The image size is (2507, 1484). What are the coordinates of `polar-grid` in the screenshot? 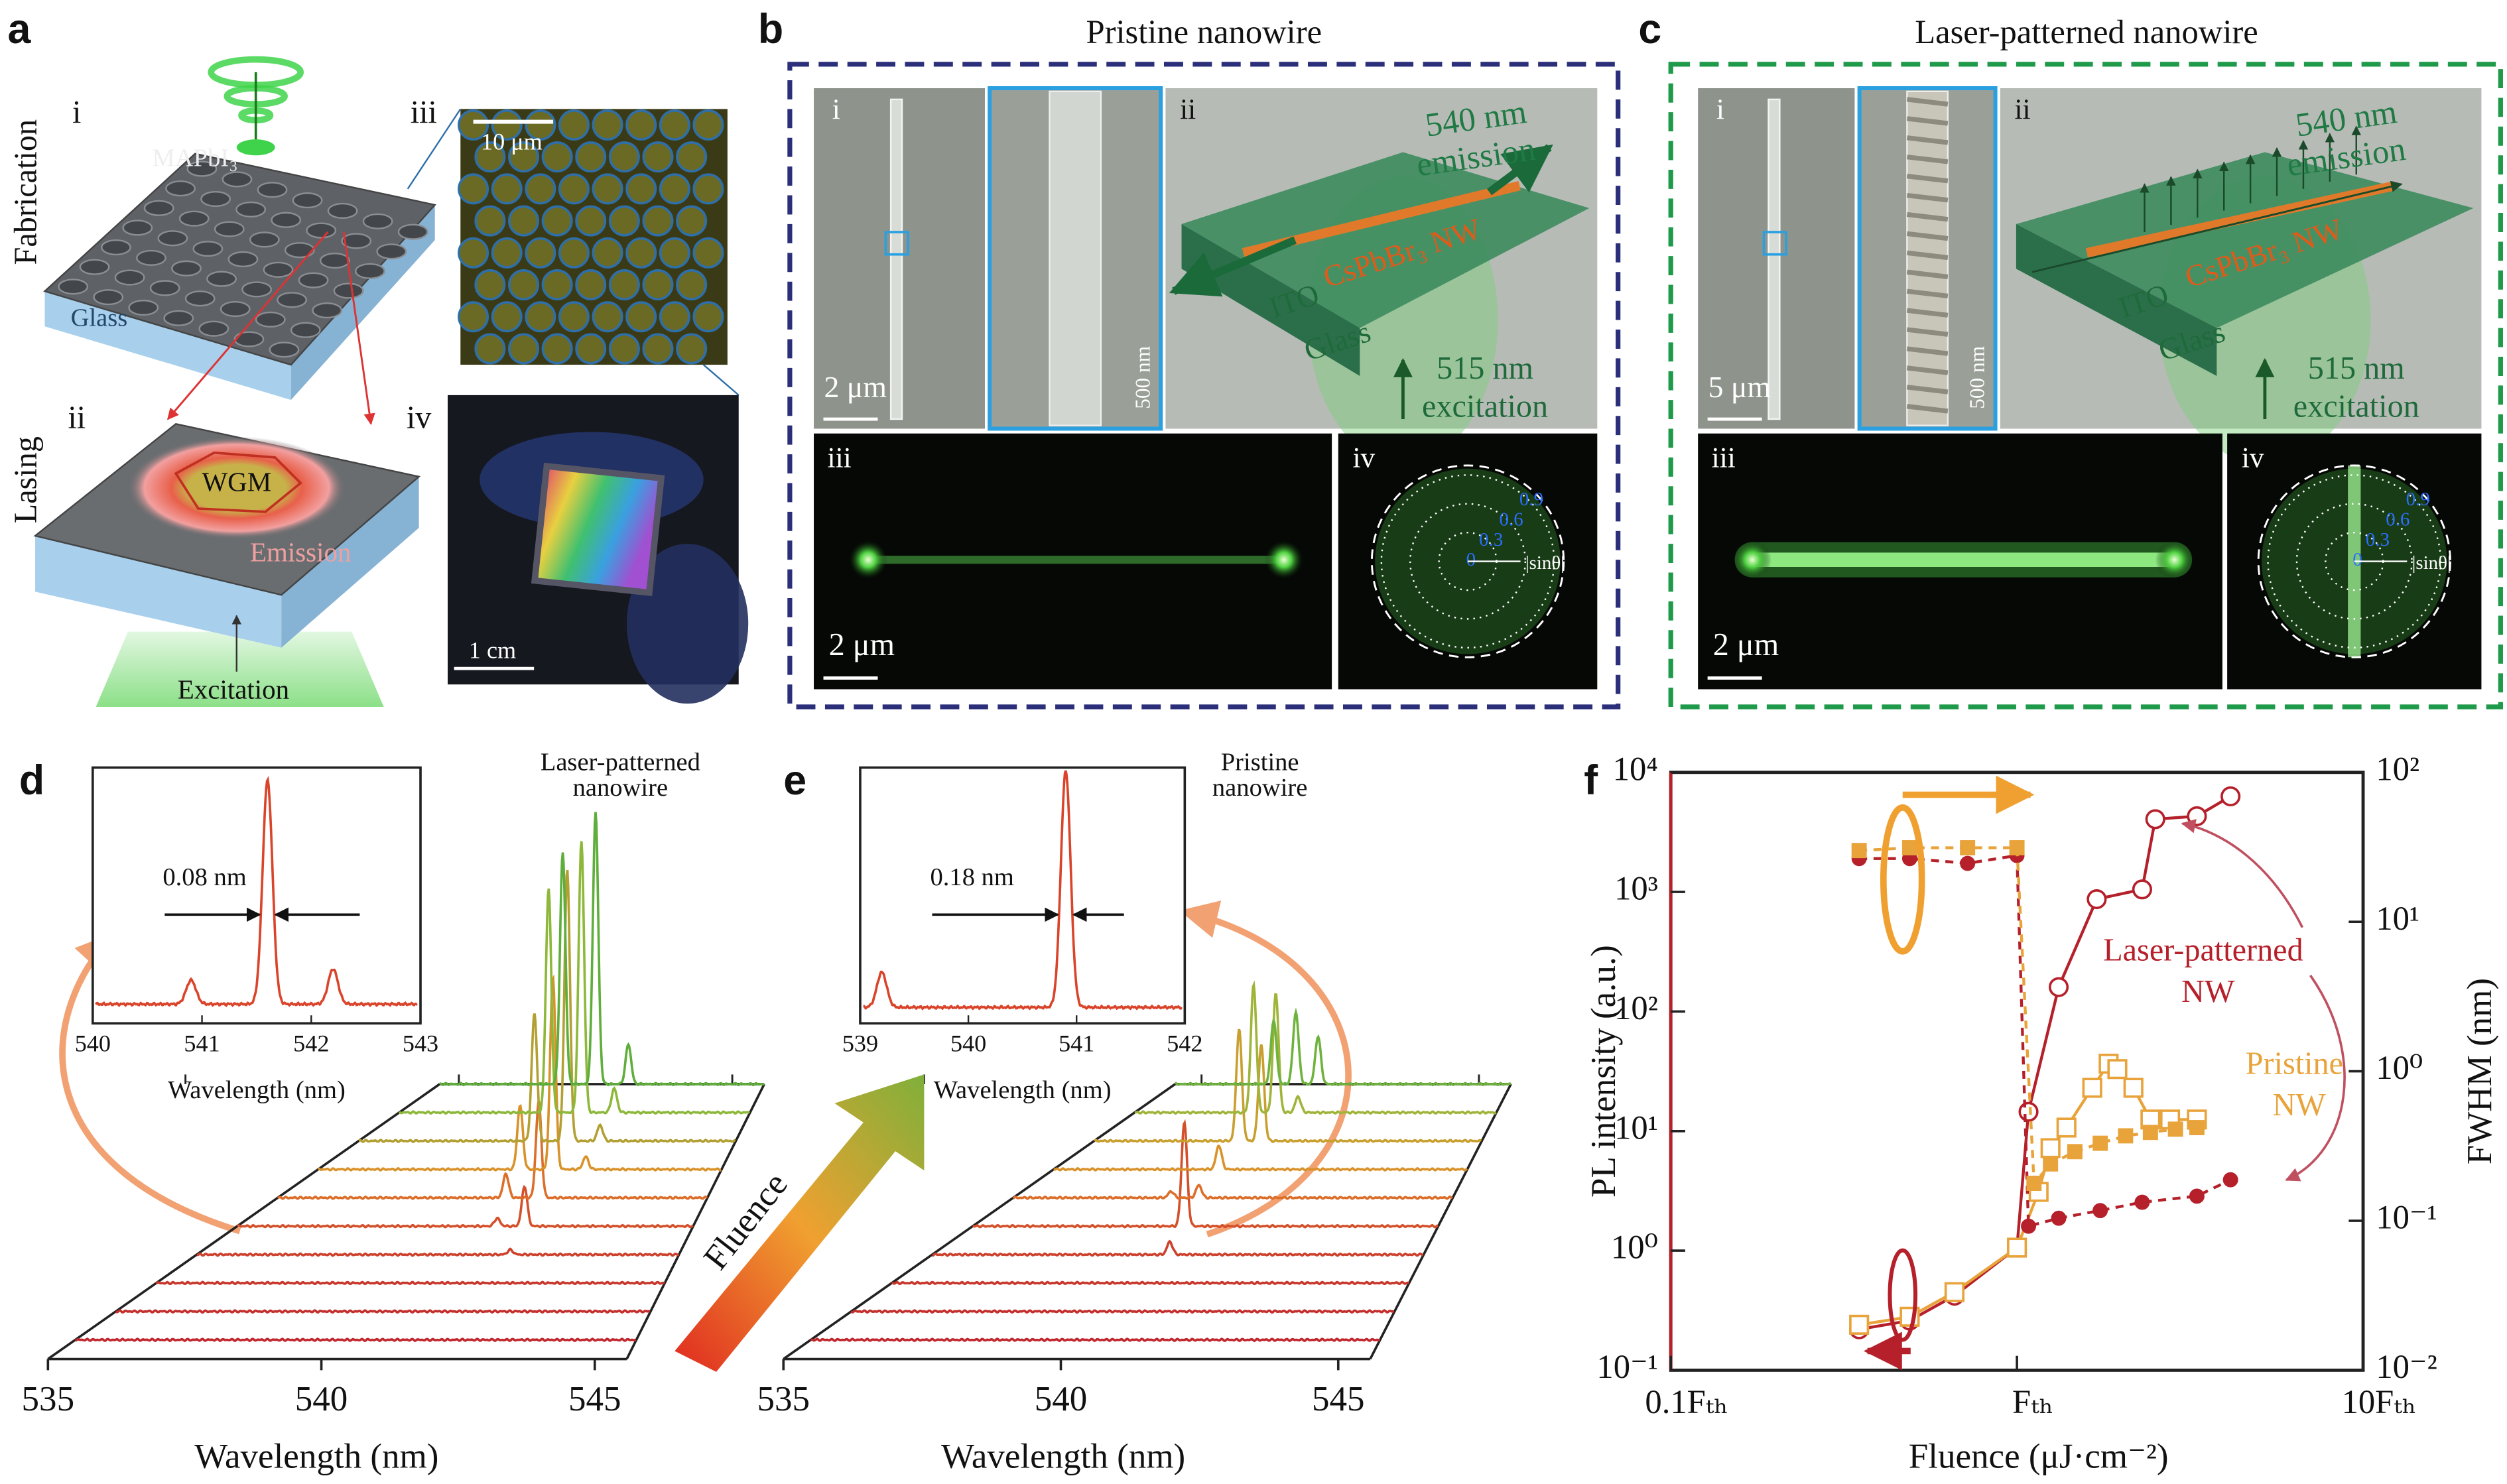 It's located at (2354, 561).